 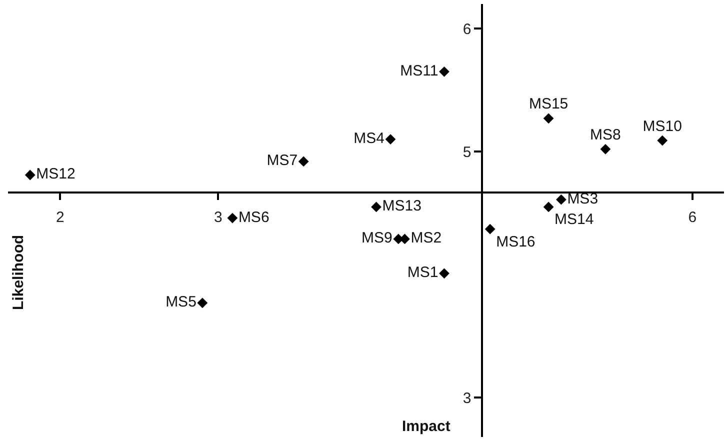 I want to click on data-label: MS10, so click(x=662, y=126).